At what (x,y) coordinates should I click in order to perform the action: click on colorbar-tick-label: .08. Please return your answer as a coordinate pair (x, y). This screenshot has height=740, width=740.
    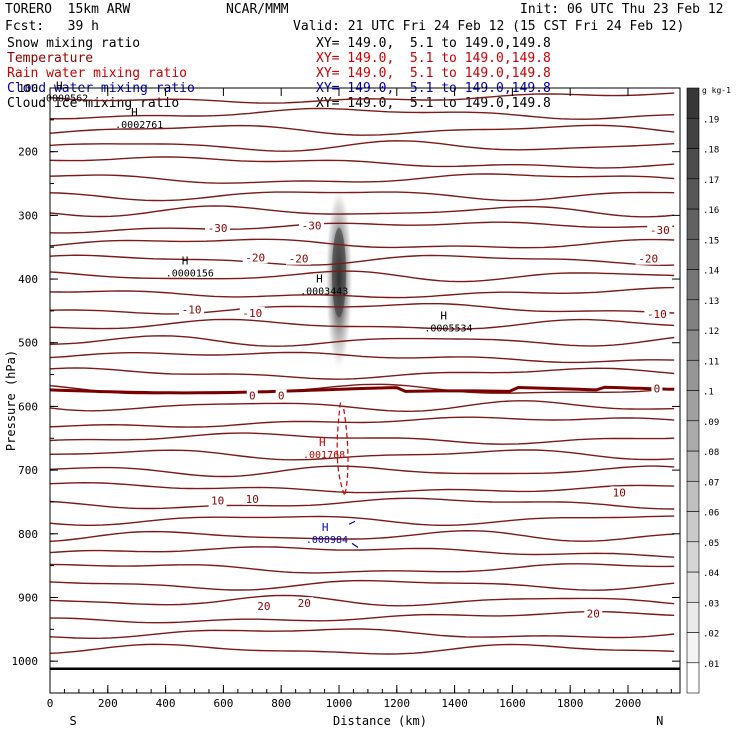
    Looking at the image, I should click on (711, 453).